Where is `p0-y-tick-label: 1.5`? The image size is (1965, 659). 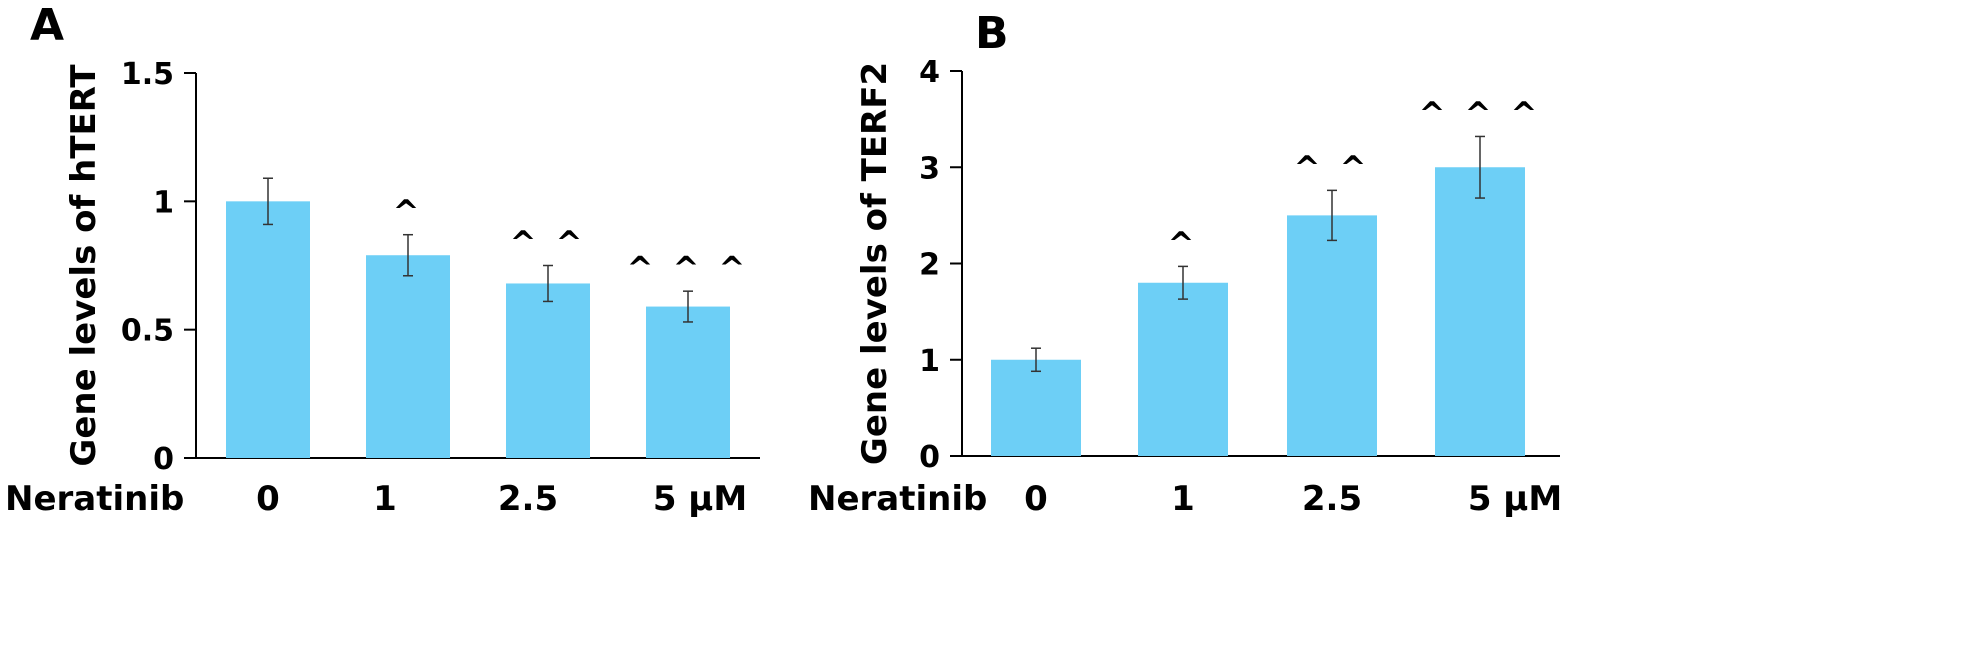
p0-y-tick-label: 1.5 is located at coordinates (147, 74).